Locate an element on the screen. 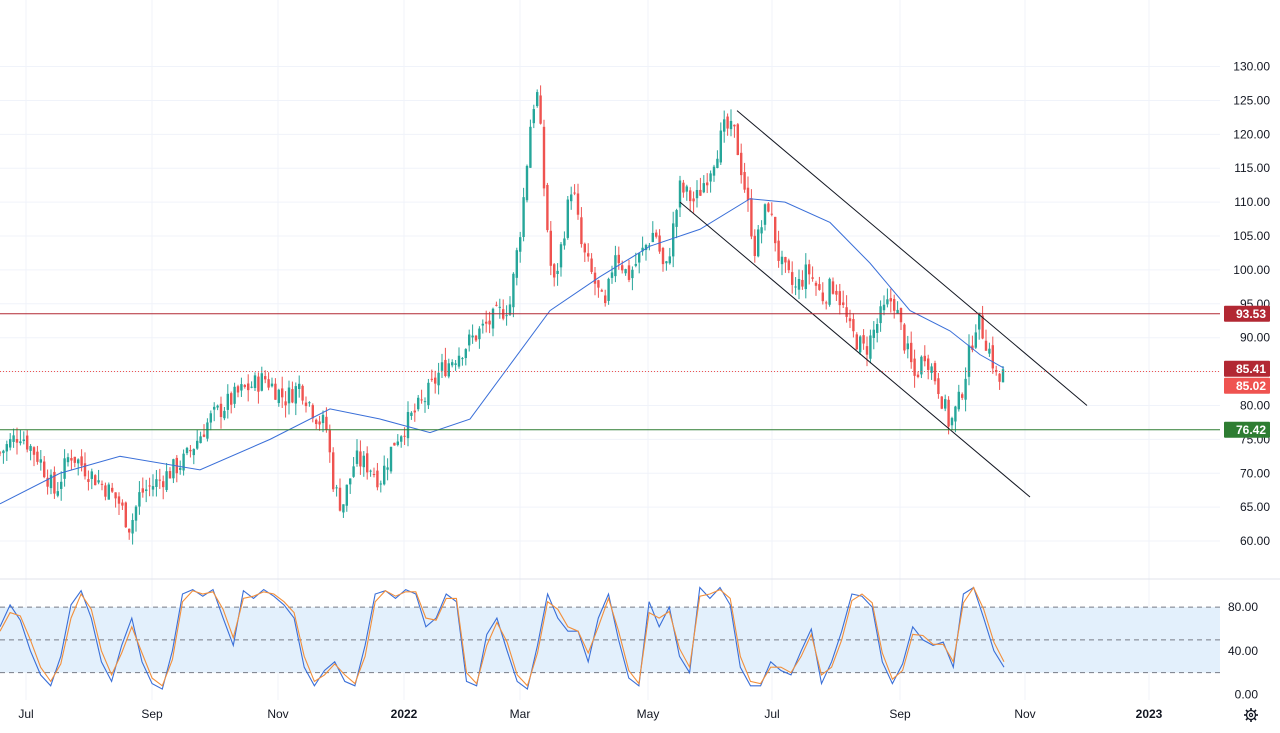 The height and width of the screenshot is (733, 1280). oscillator-line-d is located at coordinates (502, 636).